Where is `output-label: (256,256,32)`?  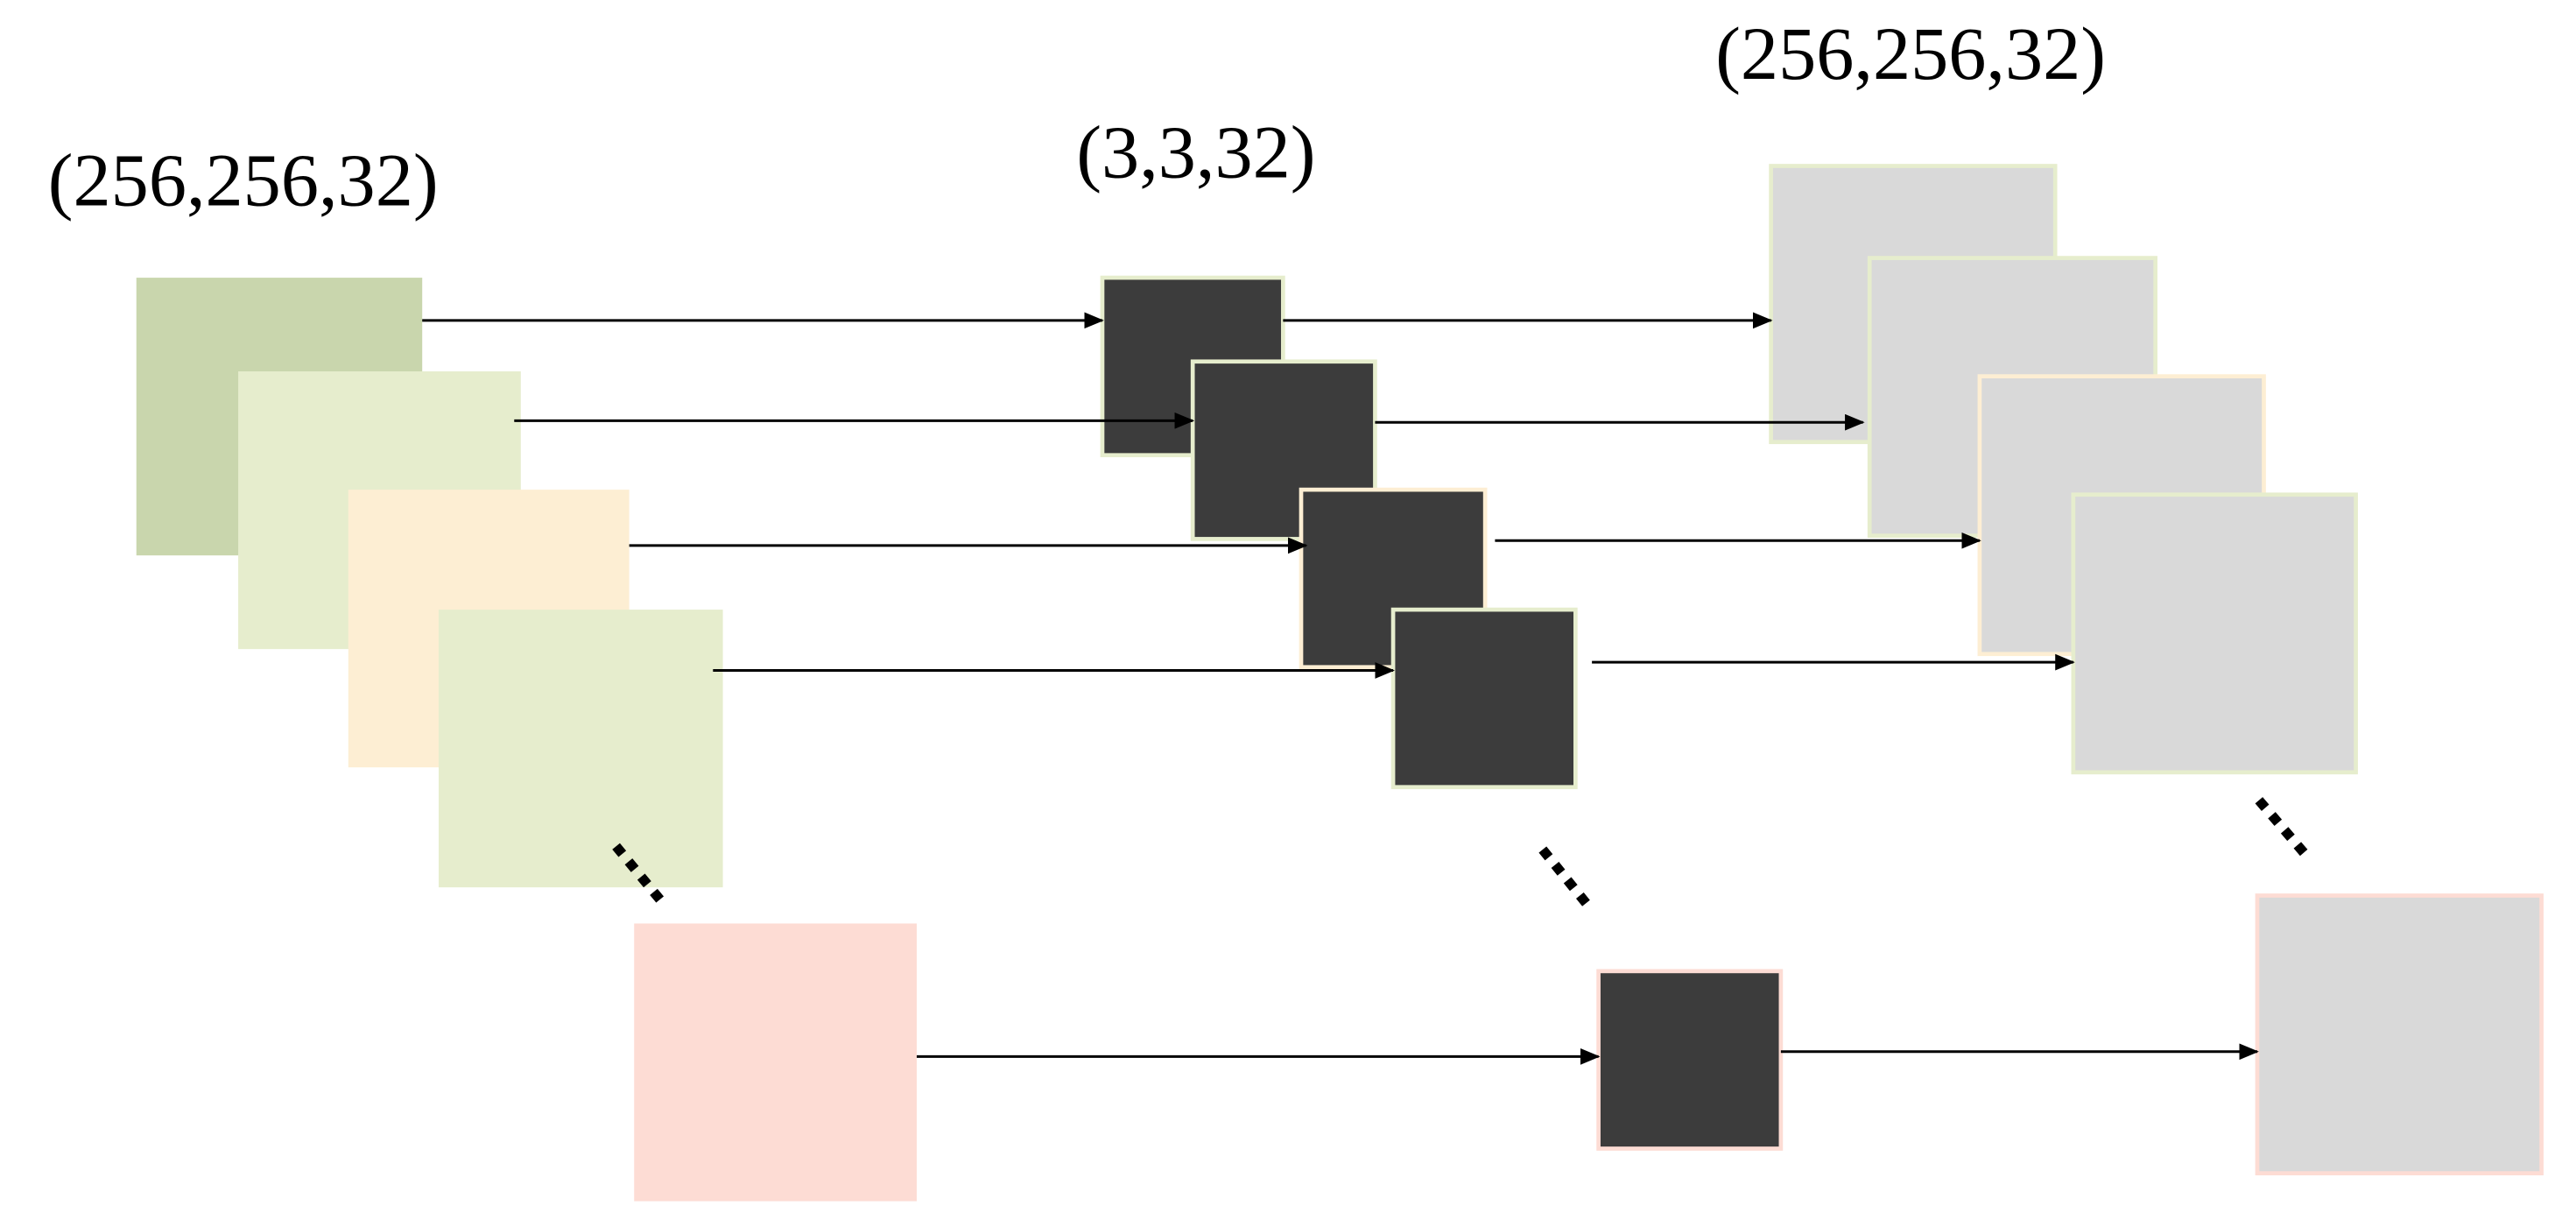 output-label: (256,256,32) is located at coordinates (1910, 53).